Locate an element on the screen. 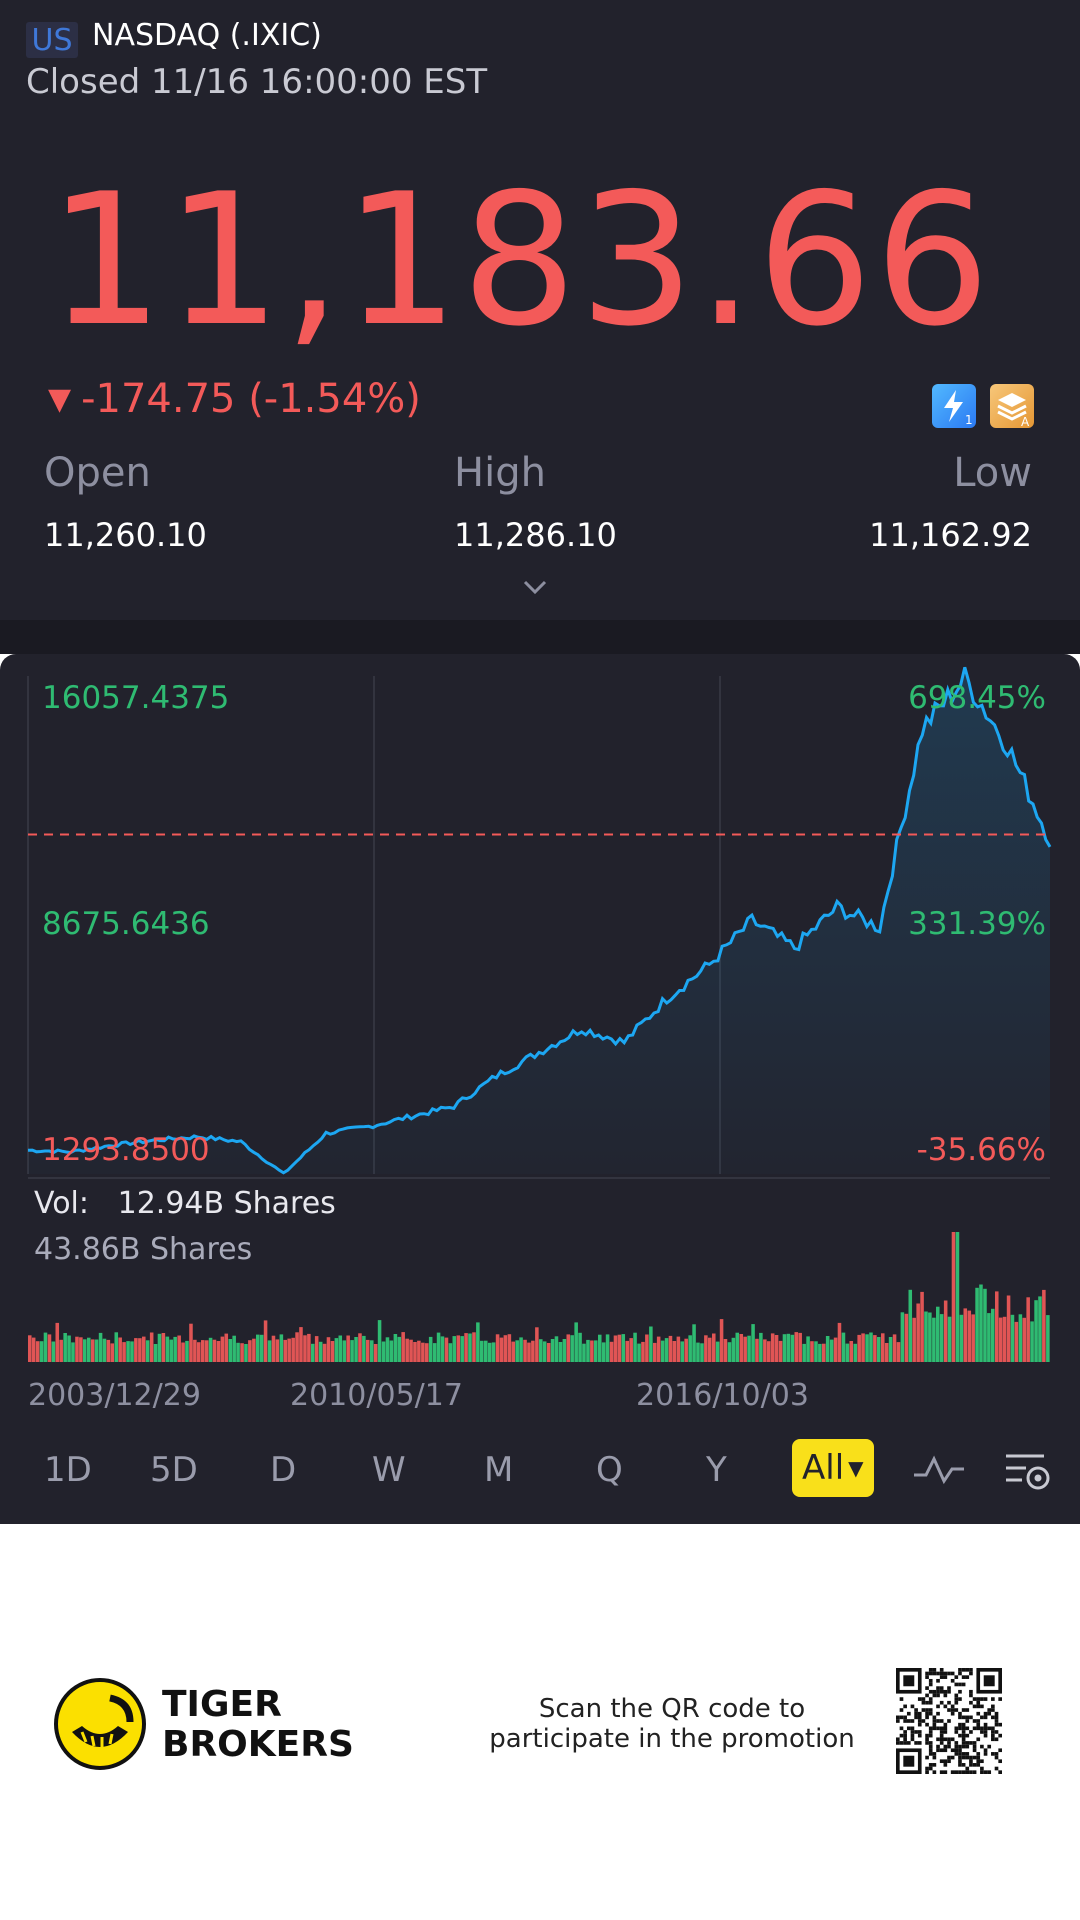  tab-d: D is located at coordinates (283, 1470).